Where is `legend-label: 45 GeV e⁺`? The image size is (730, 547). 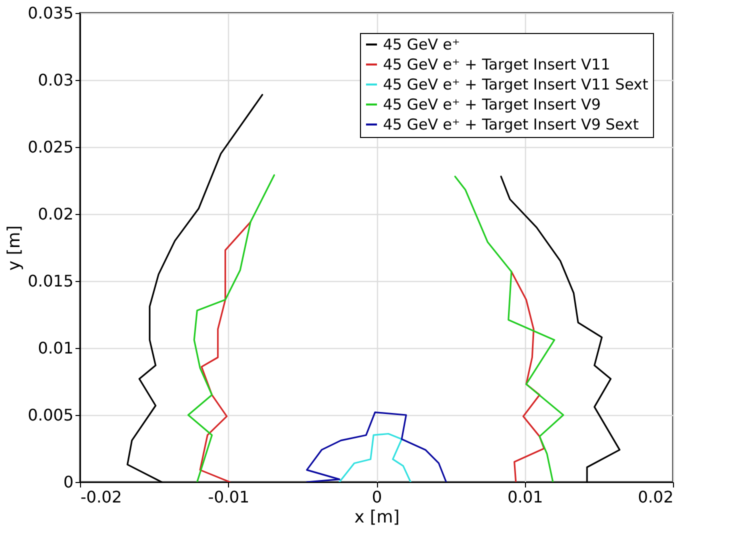 legend-label: 45 GeV e⁺ is located at coordinates (421, 45).